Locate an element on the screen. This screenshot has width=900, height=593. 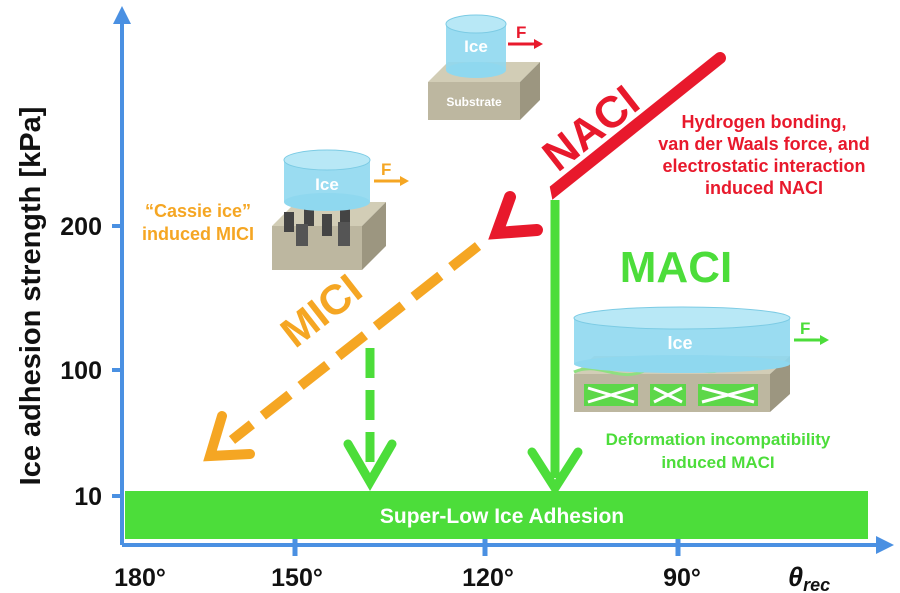
substrate-label: Substrate is located at coordinates (474, 102).